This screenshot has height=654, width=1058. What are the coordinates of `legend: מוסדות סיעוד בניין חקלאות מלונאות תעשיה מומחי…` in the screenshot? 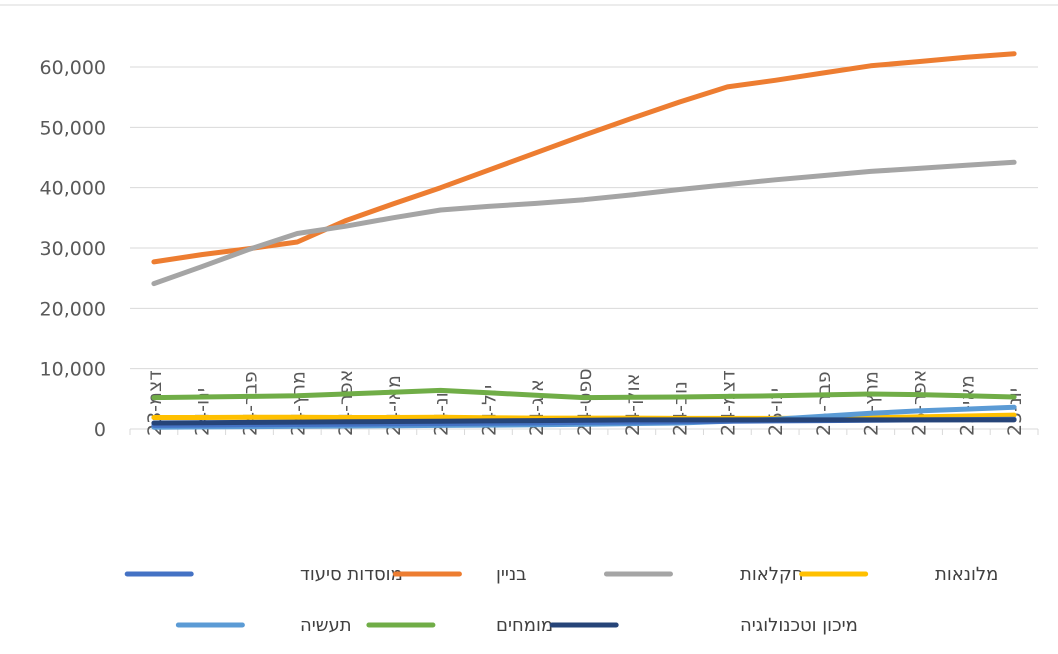 It's located at (561, 600).